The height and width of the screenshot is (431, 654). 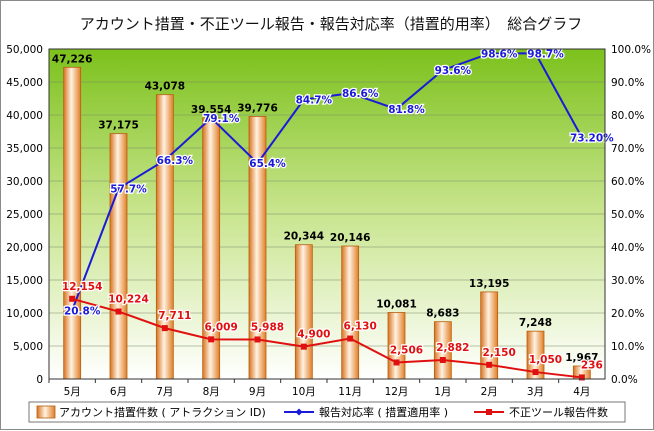 What do you see at coordinates (72, 59) in the screenshot?
I see `bar-data-label: 47,226` at bounding box center [72, 59].